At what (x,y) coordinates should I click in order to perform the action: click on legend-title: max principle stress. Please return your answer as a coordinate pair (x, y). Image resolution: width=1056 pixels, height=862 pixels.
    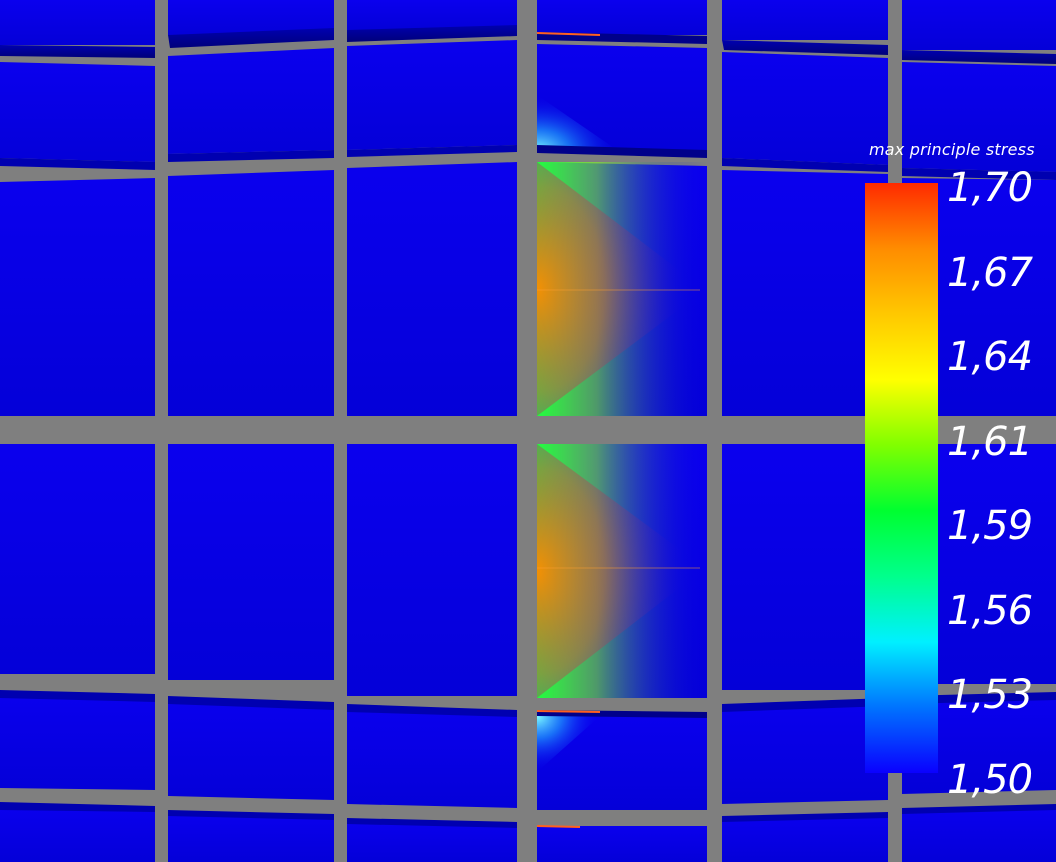
    Looking at the image, I should click on (952, 149).